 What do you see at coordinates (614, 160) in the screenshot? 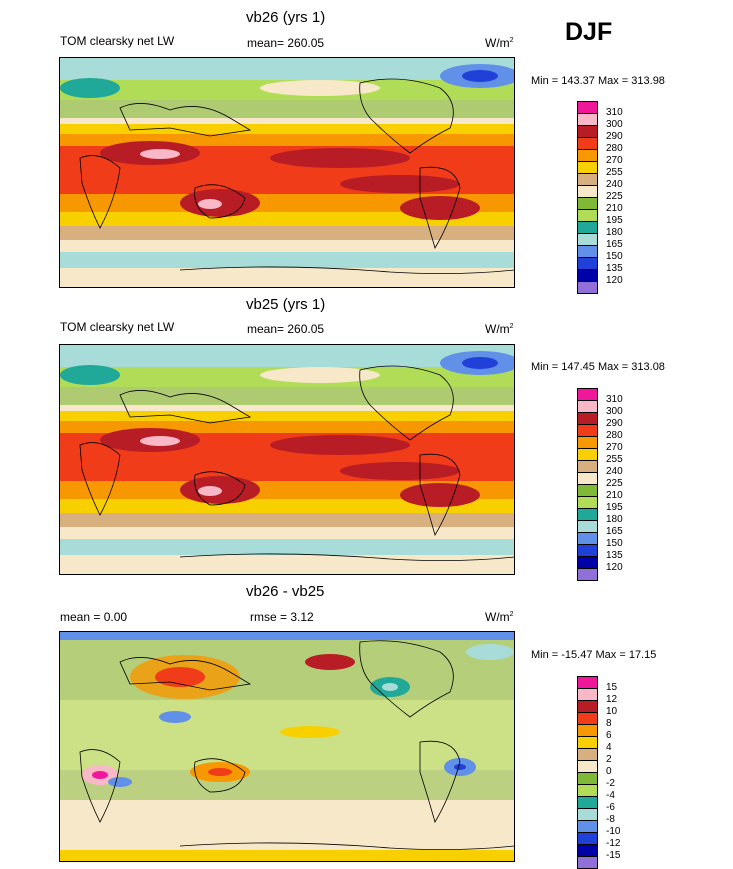
I see `panel1-colorbar-label: 270` at bounding box center [614, 160].